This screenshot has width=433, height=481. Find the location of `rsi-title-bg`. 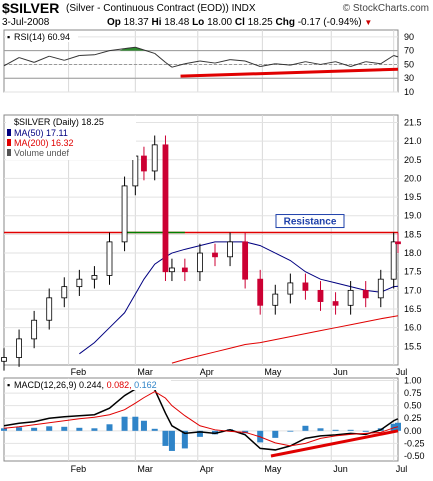

rsi-title-bg is located at coordinates (42, 36).